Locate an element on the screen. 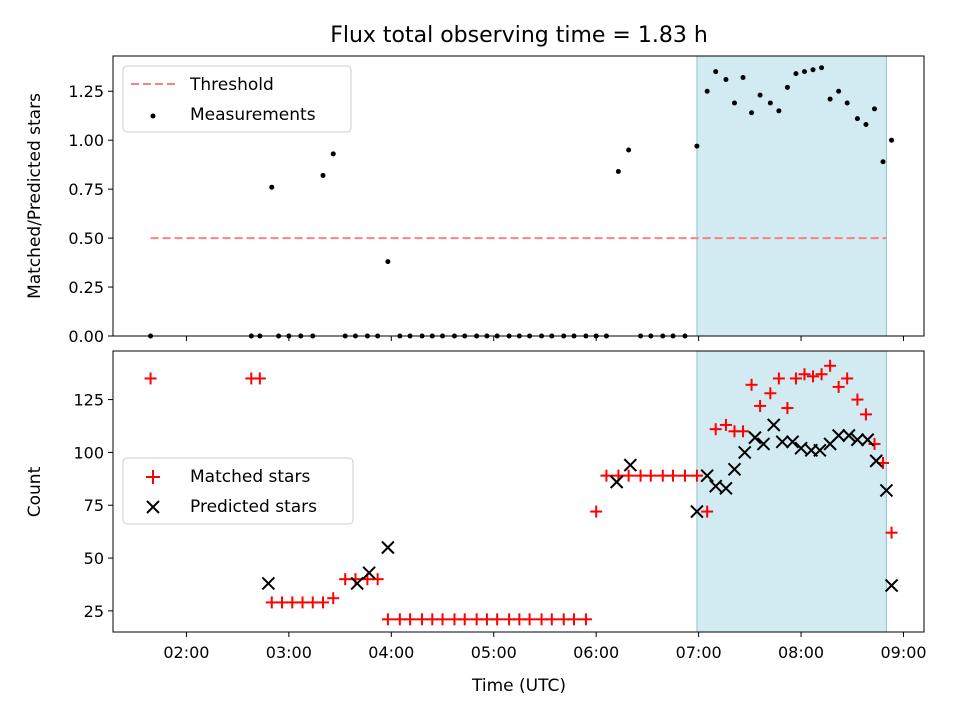 This screenshot has height=720, width=960. y-tick-label: 100 is located at coordinates (88, 452).